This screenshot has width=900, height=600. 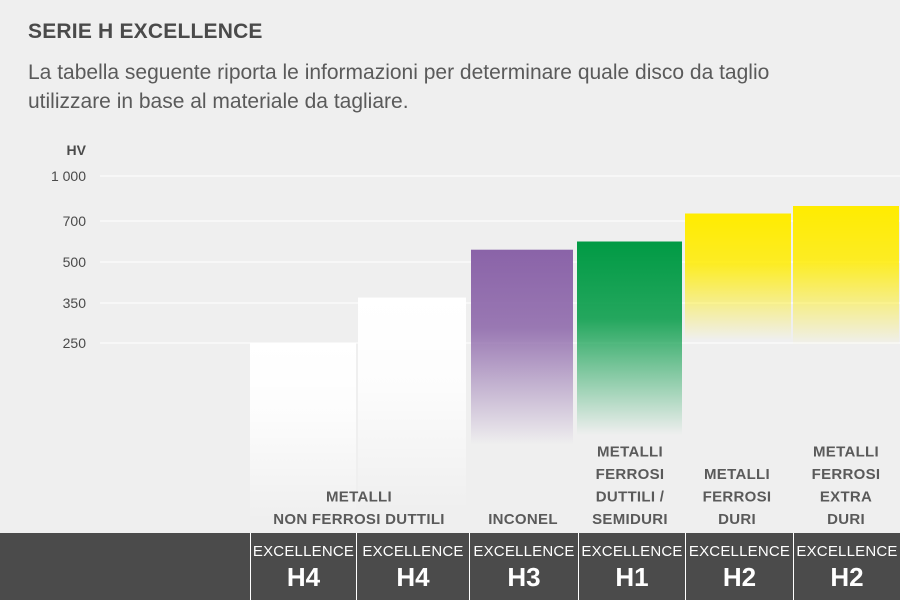 What do you see at coordinates (145, 31) in the screenshot?
I see `page-title: SERIE H EXCELLENCE` at bounding box center [145, 31].